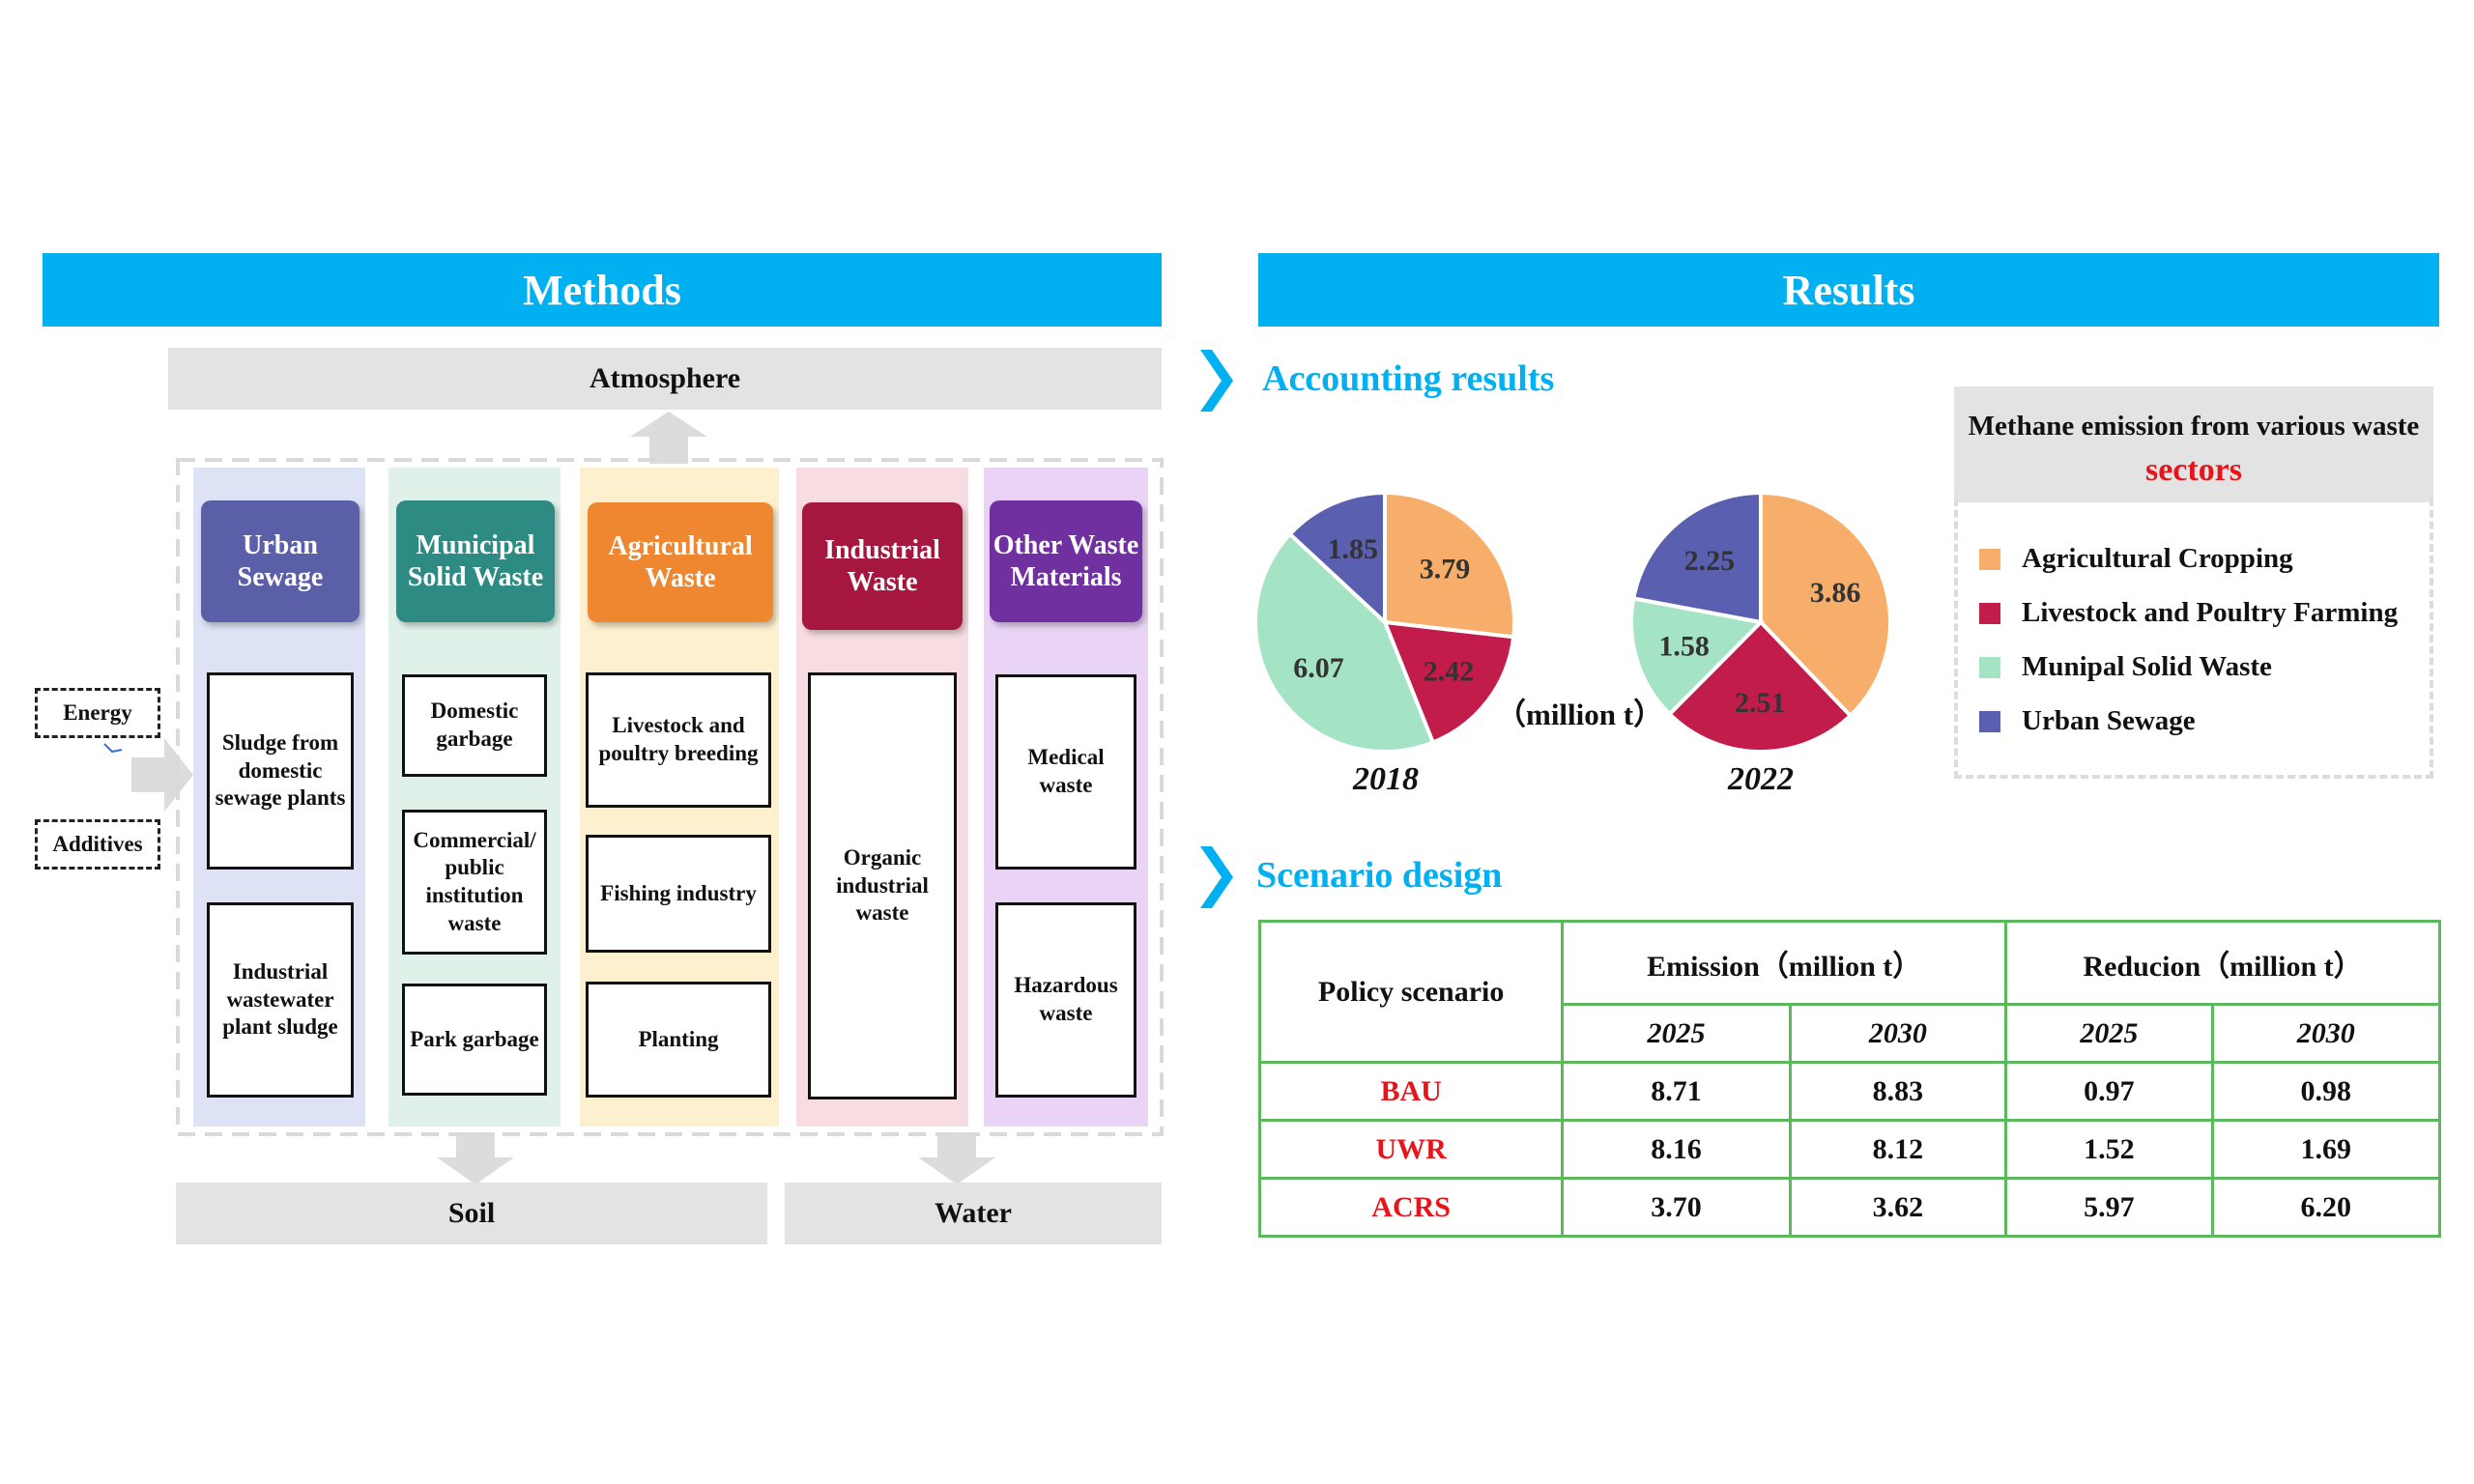  I want to click on table-cell: 1.52, so click(2109, 1149).